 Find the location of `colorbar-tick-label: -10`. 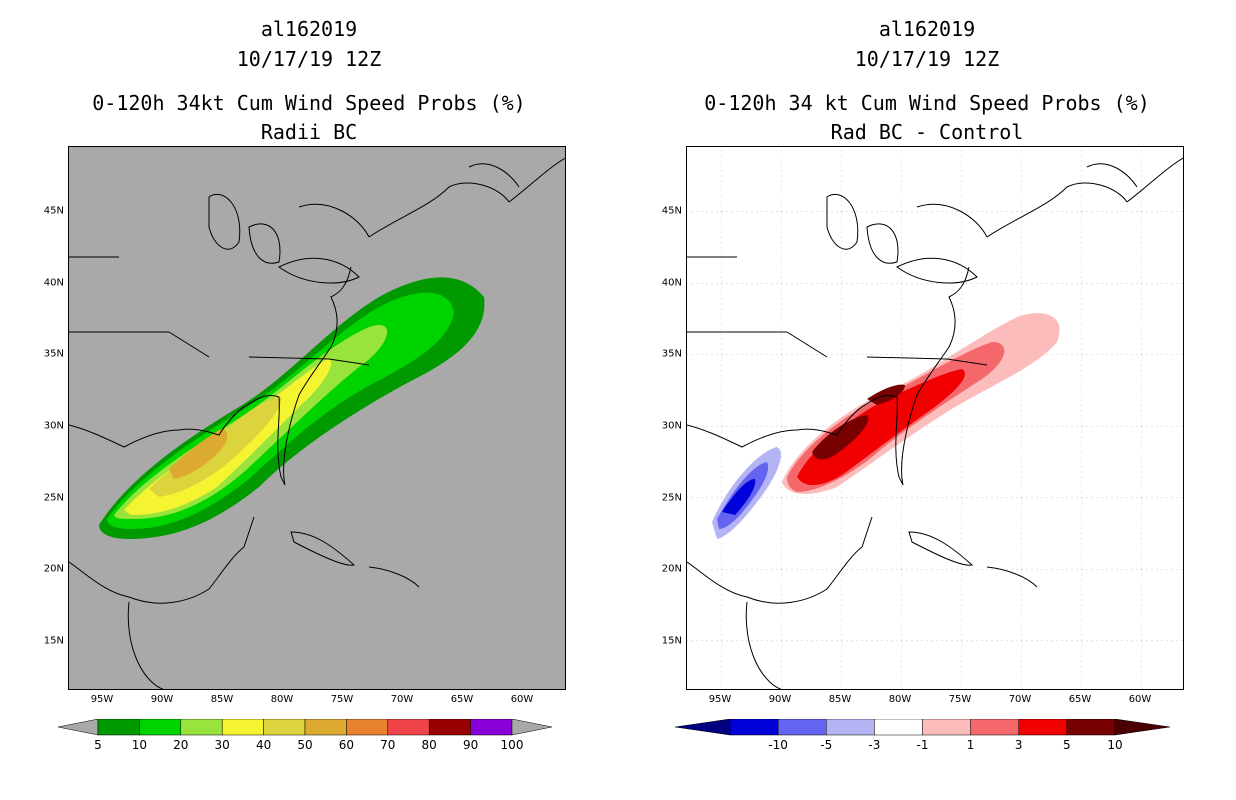

colorbar-tick-label: -10 is located at coordinates (778, 745).